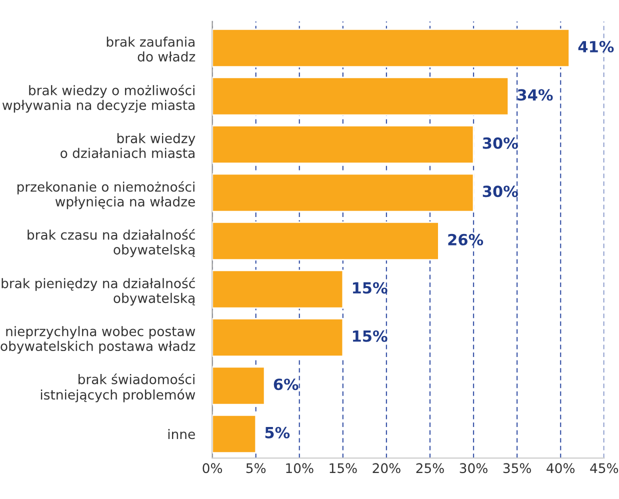 This screenshot has height=499, width=619. What do you see at coordinates (98, 340) in the screenshot?
I see `y-tick-label: nieprzychylna wobec postaw obywatelskich postawa władz` at bounding box center [98, 340].